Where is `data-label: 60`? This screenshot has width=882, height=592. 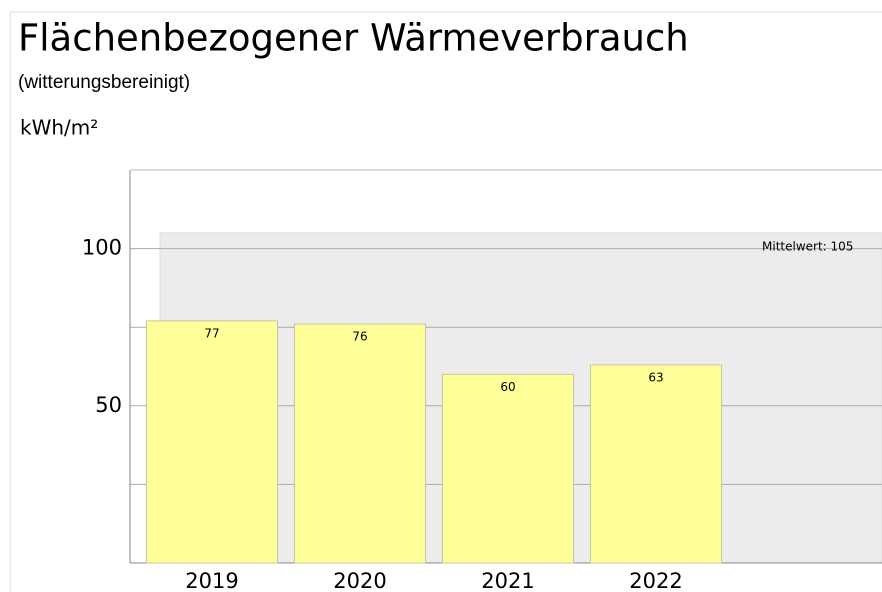 data-label: 60 is located at coordinates (507, 387).